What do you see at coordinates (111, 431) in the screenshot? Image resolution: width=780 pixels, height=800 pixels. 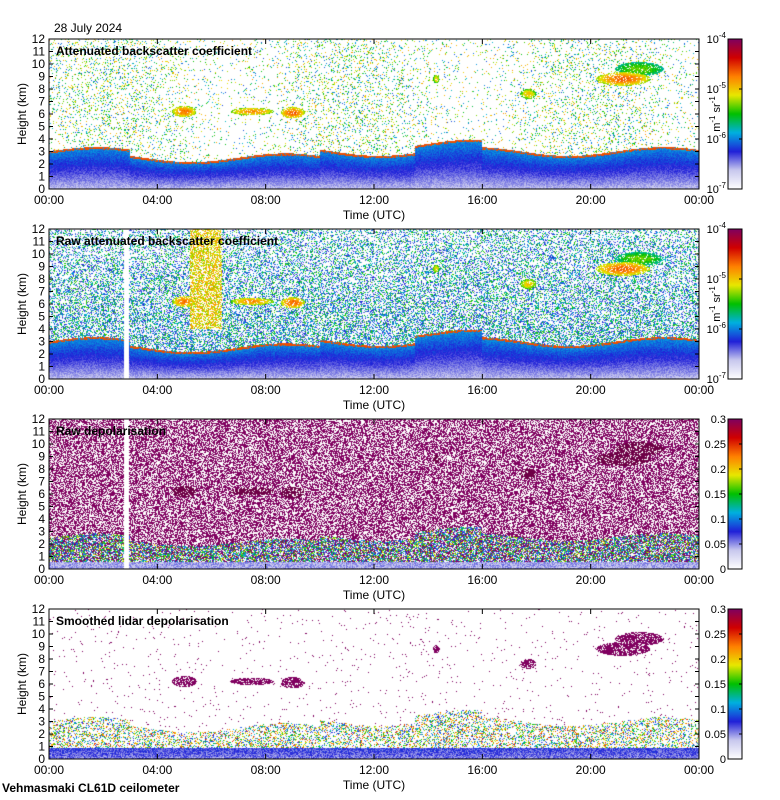 I see `panel-title: Raw depolarisation` at bounding box center [111, 431].